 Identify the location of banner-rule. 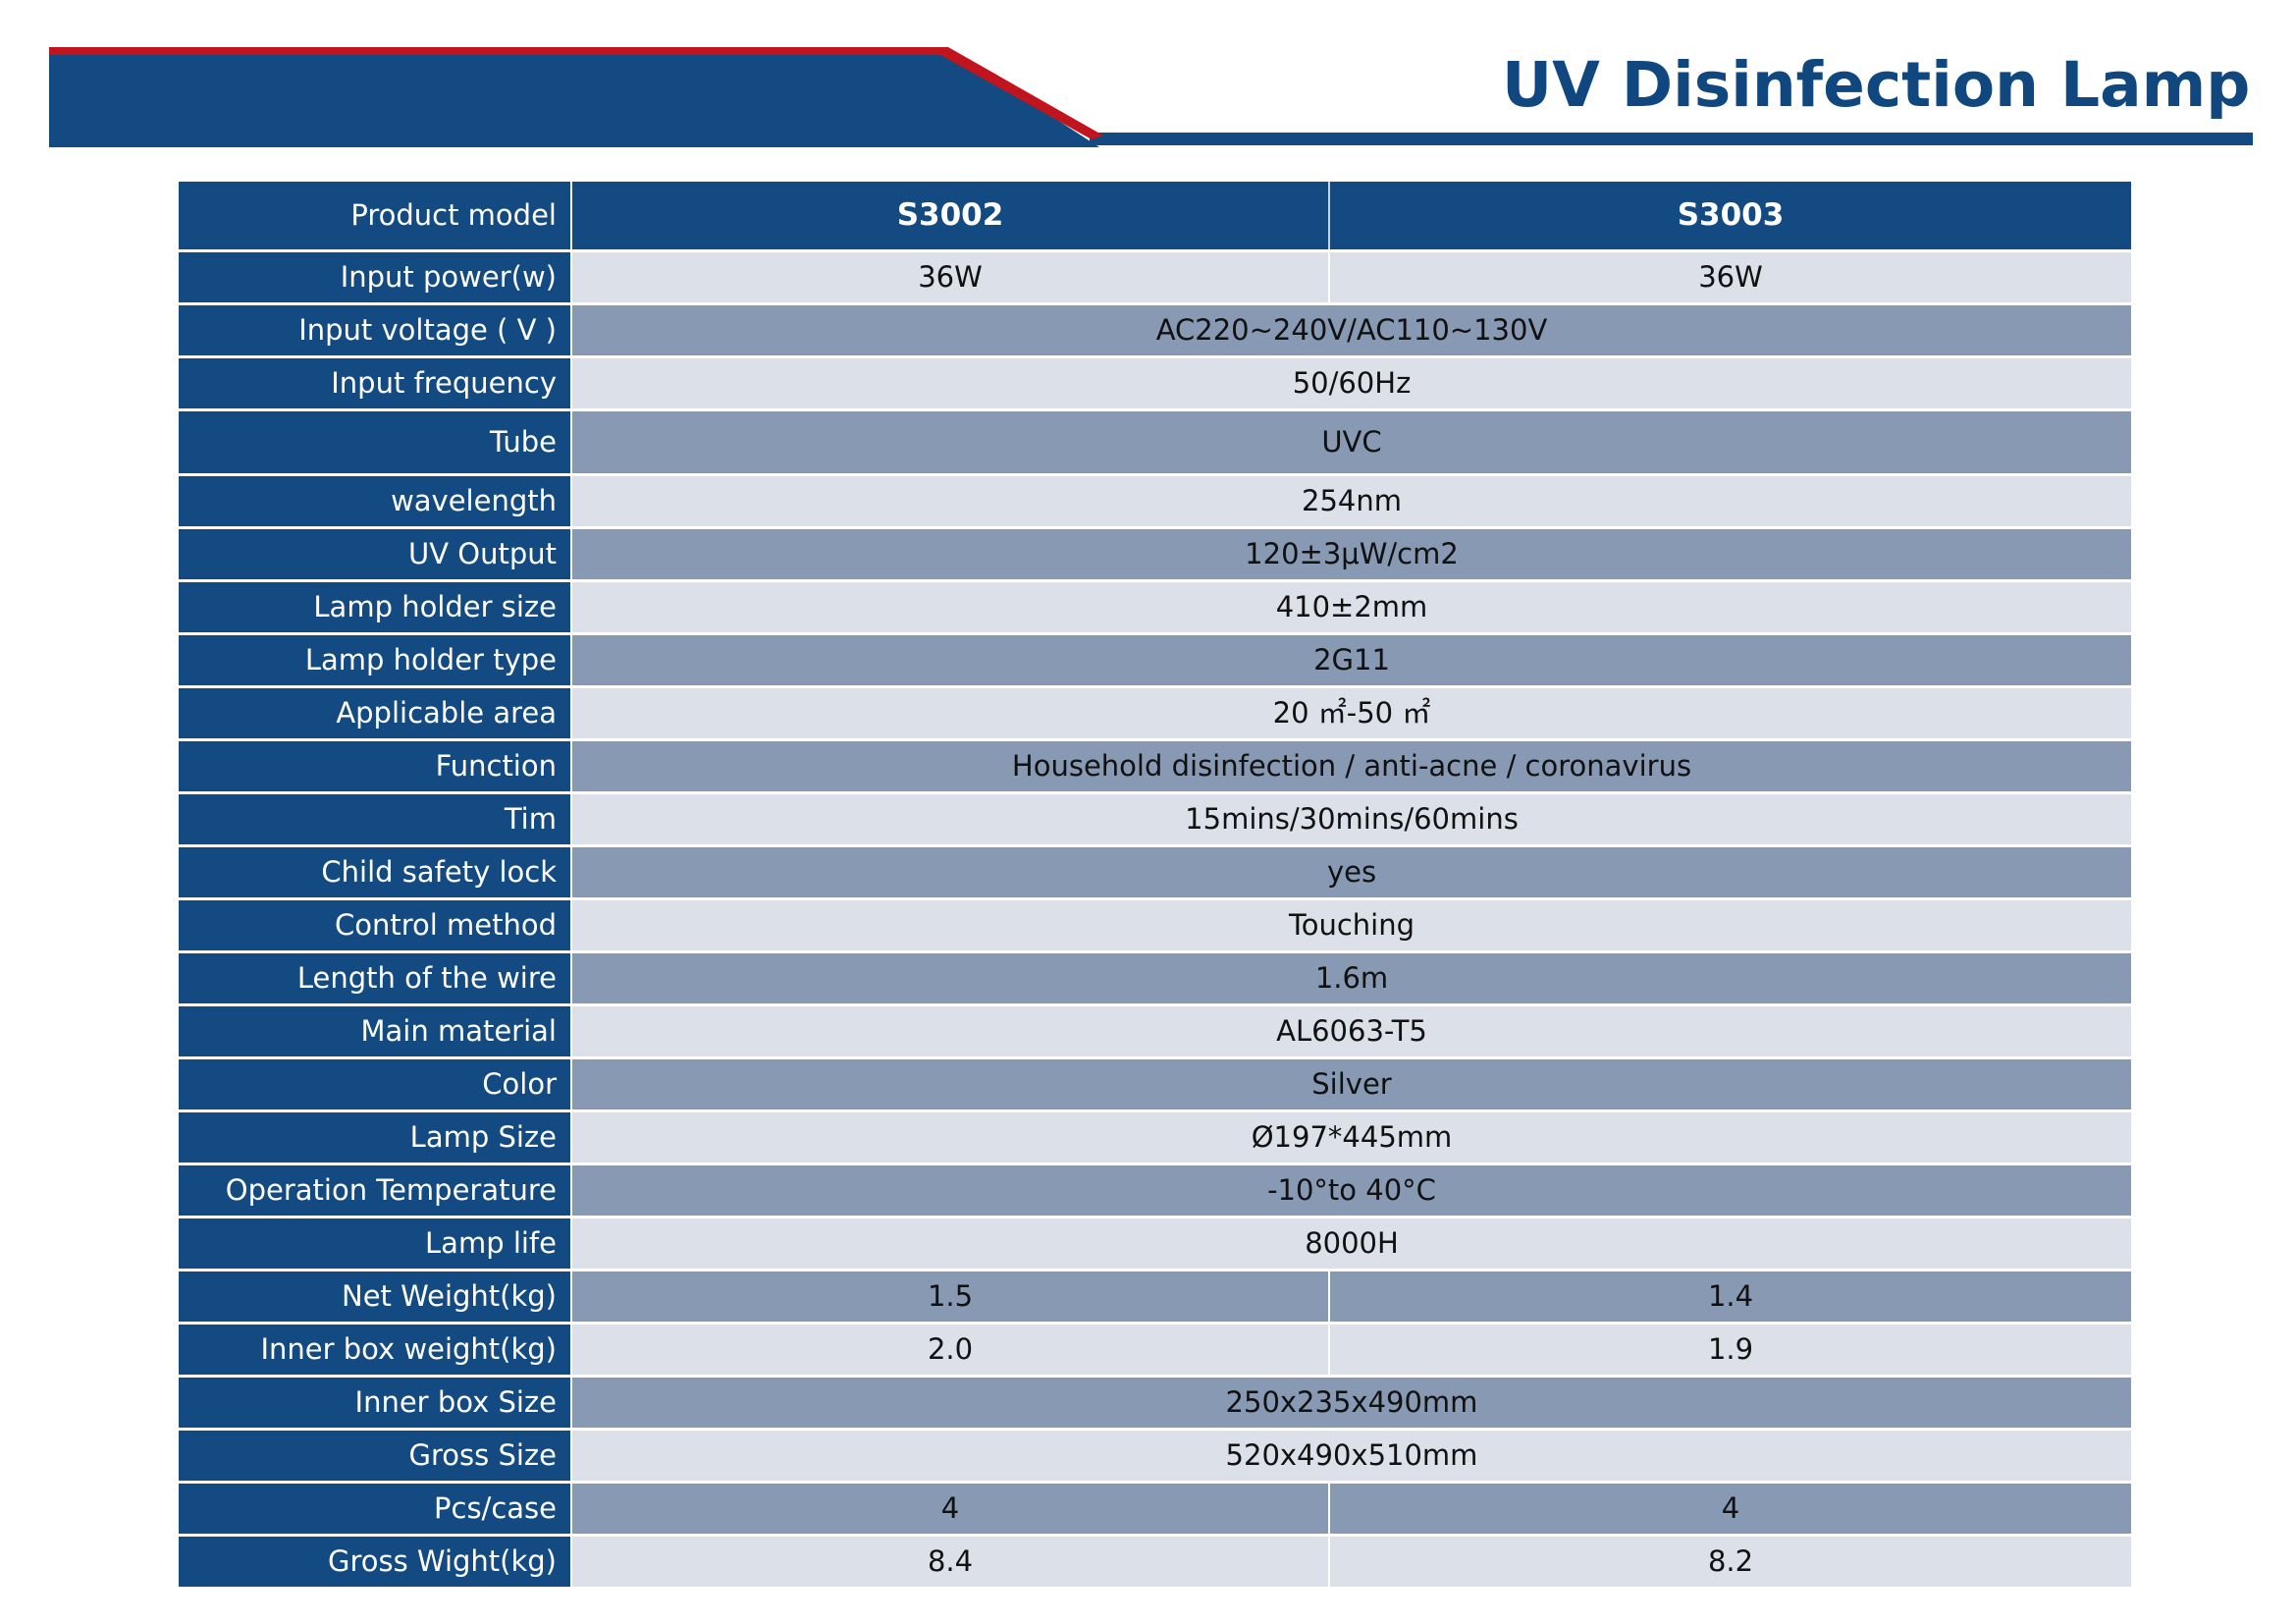
(1671, 139).